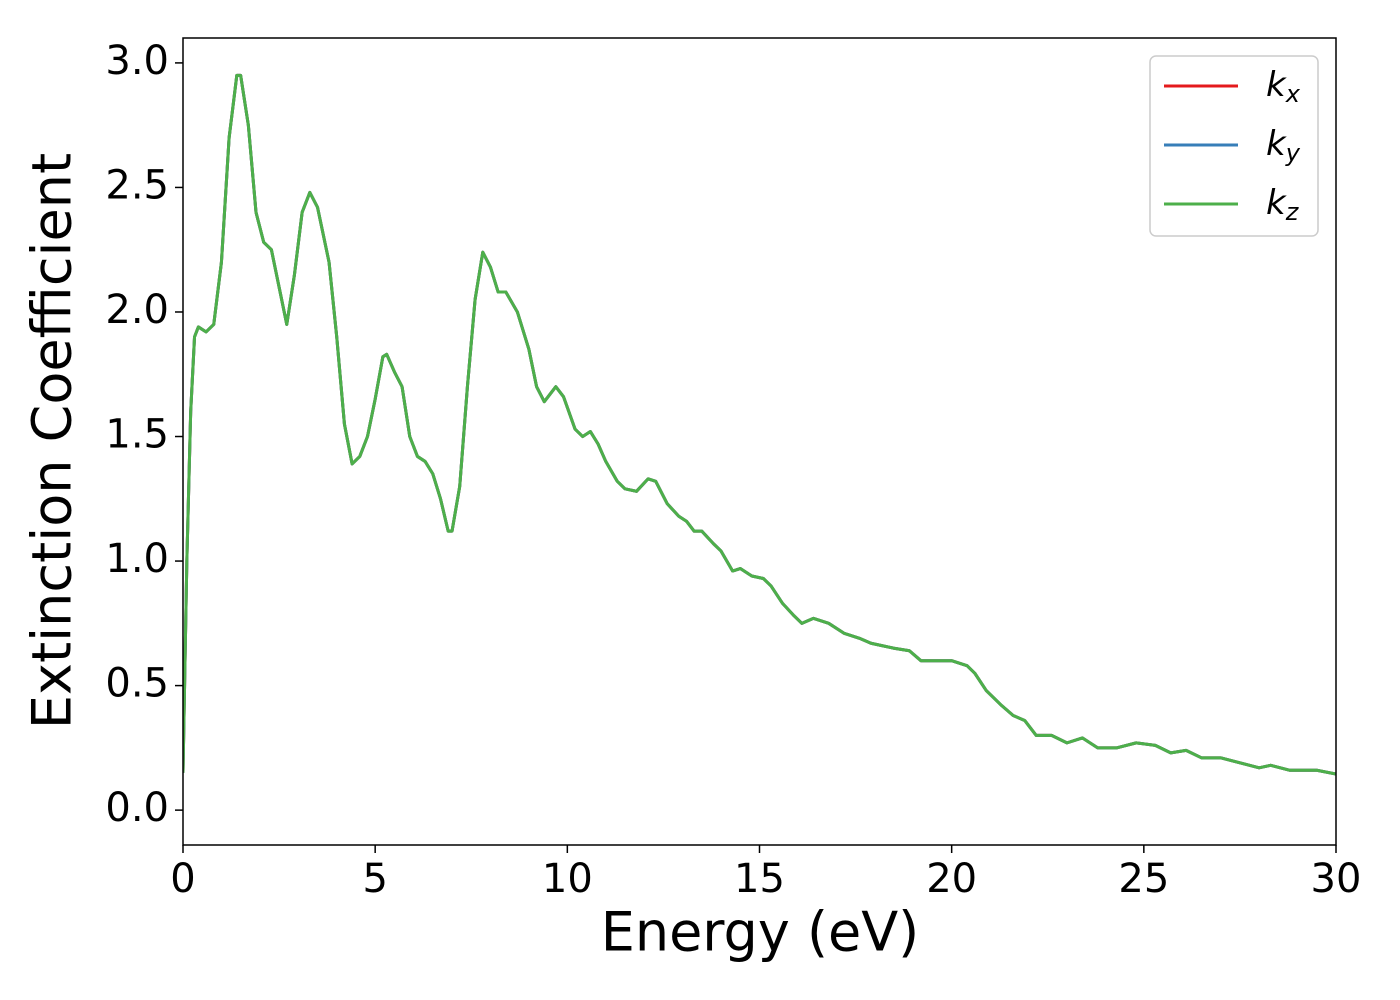 This screenshot has width=1400, height=1000. What do you see at coordinates (1283, 205) in the screenshot?
I see `legend-label: kz` at bounding box center [1283, 205].